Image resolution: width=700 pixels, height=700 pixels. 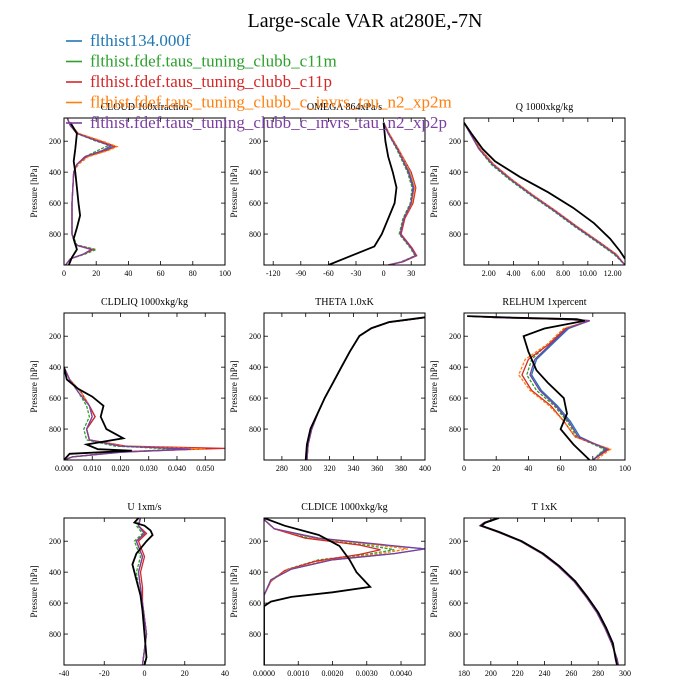 I want to click on x-tick-label: 200, so click(x=491, y=673).